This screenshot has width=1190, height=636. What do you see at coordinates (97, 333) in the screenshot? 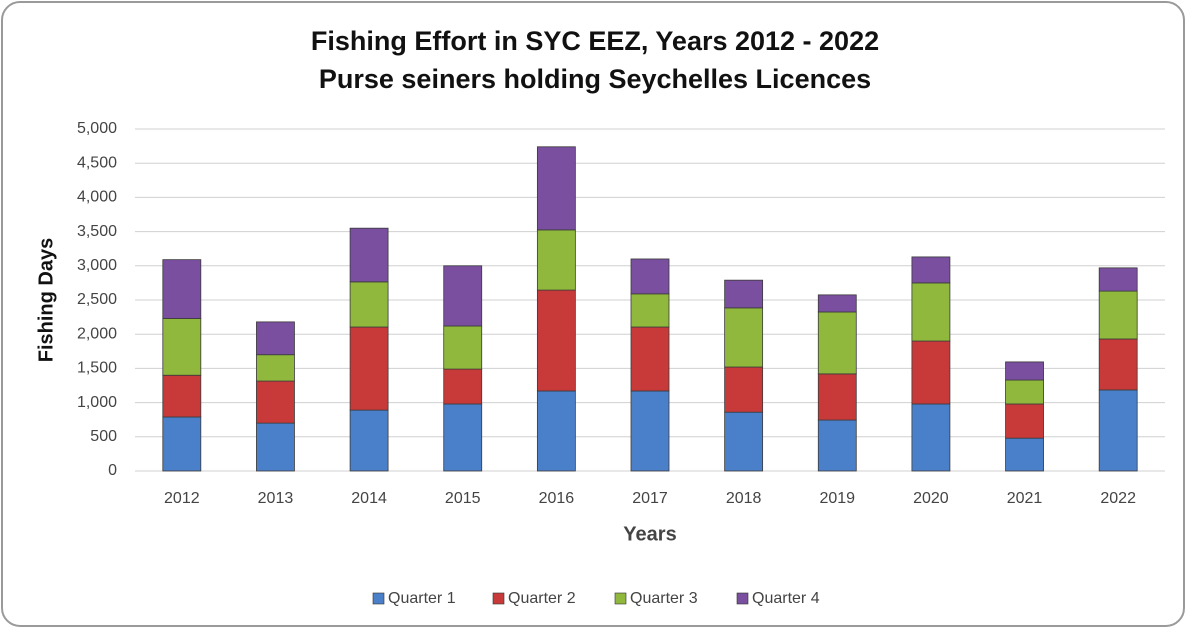
I see `y-tick-label: 2,000` at bounding box center [97, 333].